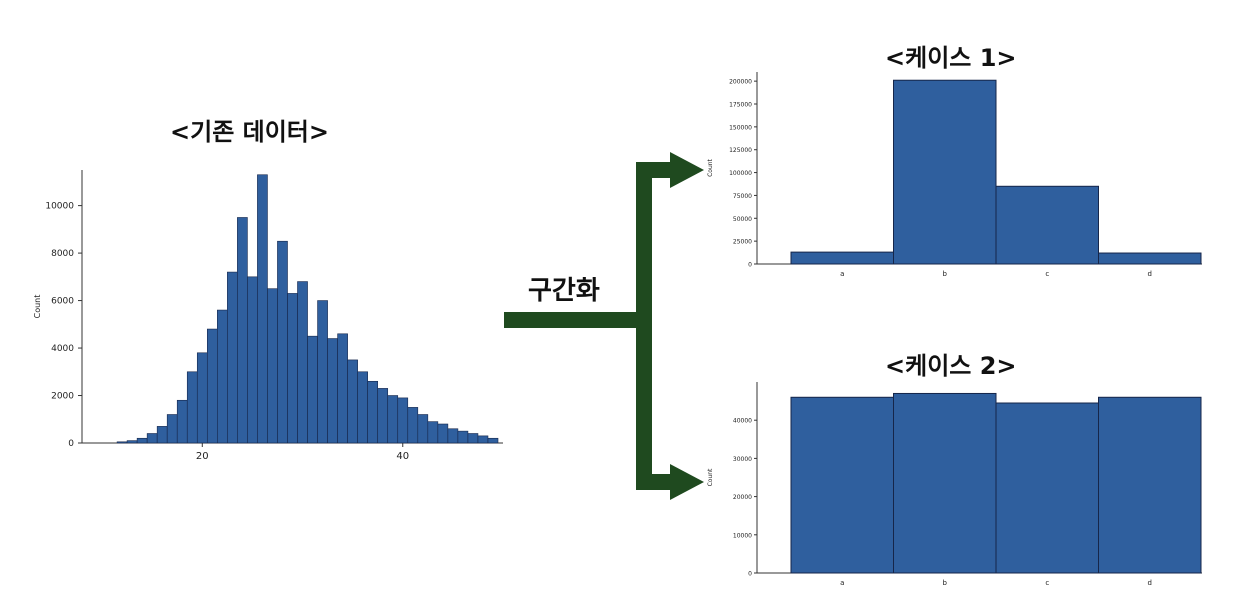  I want to click on y-tick-label: 6000, so click(62, 302).